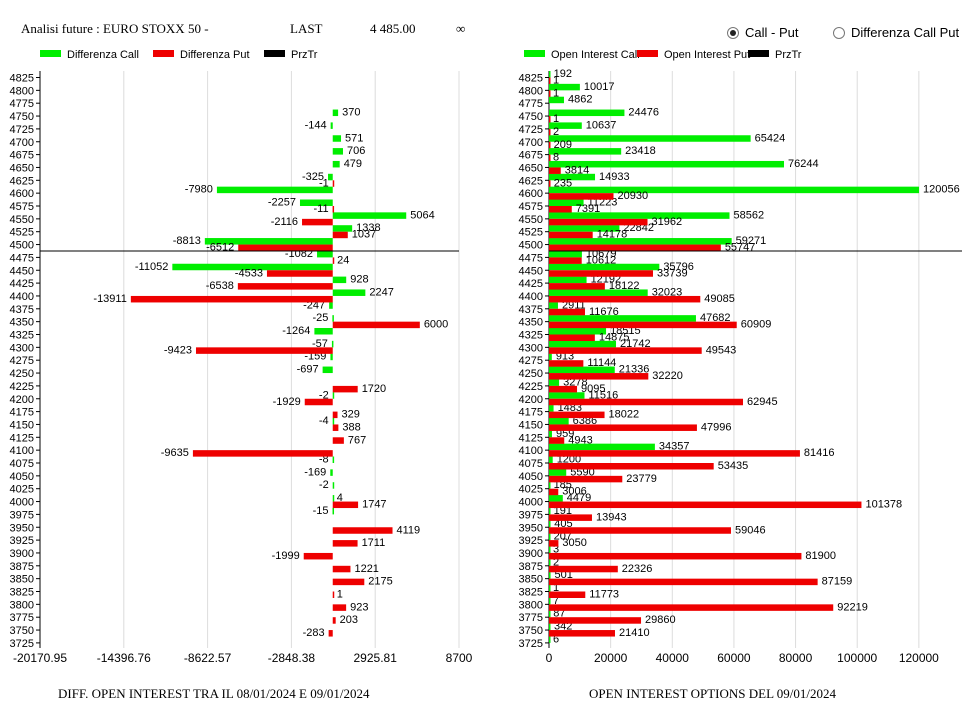 This screenshot has height=709, width=971. I want to click on x-tick-label: 100000, so click(857, 658).